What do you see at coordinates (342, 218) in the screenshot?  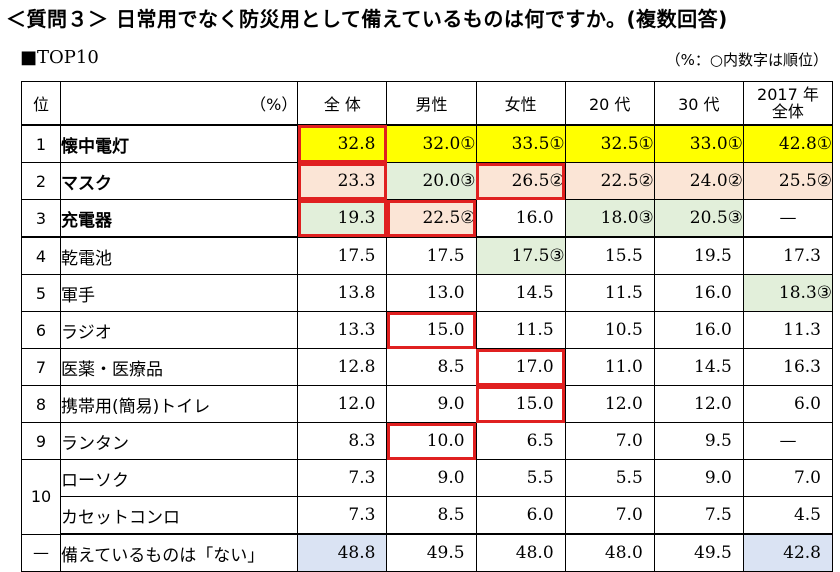 I see `value-all: 19.3` at bounding box center [342, 218].